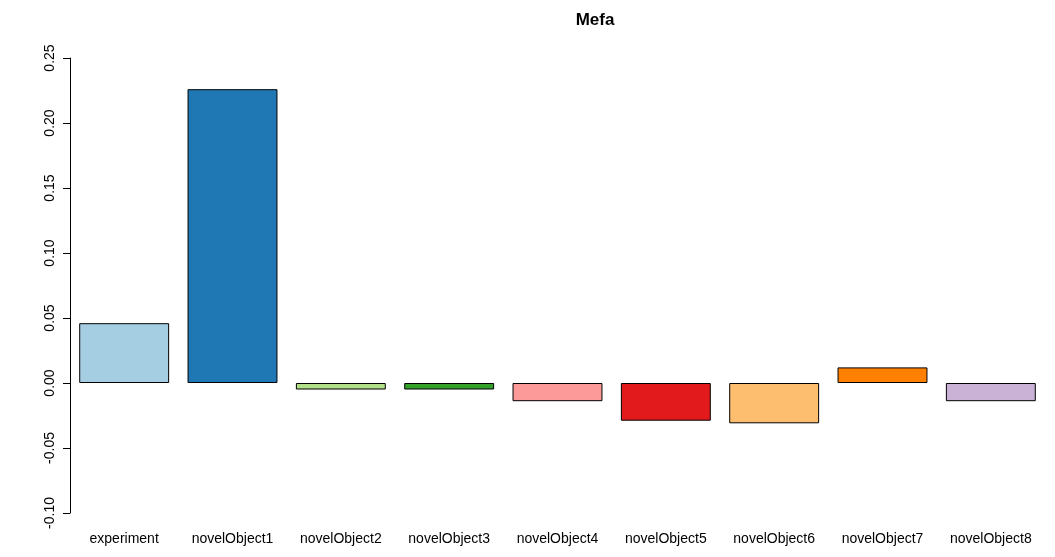 The width and height of the screenshot is (1055, 557). What do you see at coordinates (49, 123) in the screenshot?
I see `y-tick-label: 0.20` at bounding box center [49, 123].